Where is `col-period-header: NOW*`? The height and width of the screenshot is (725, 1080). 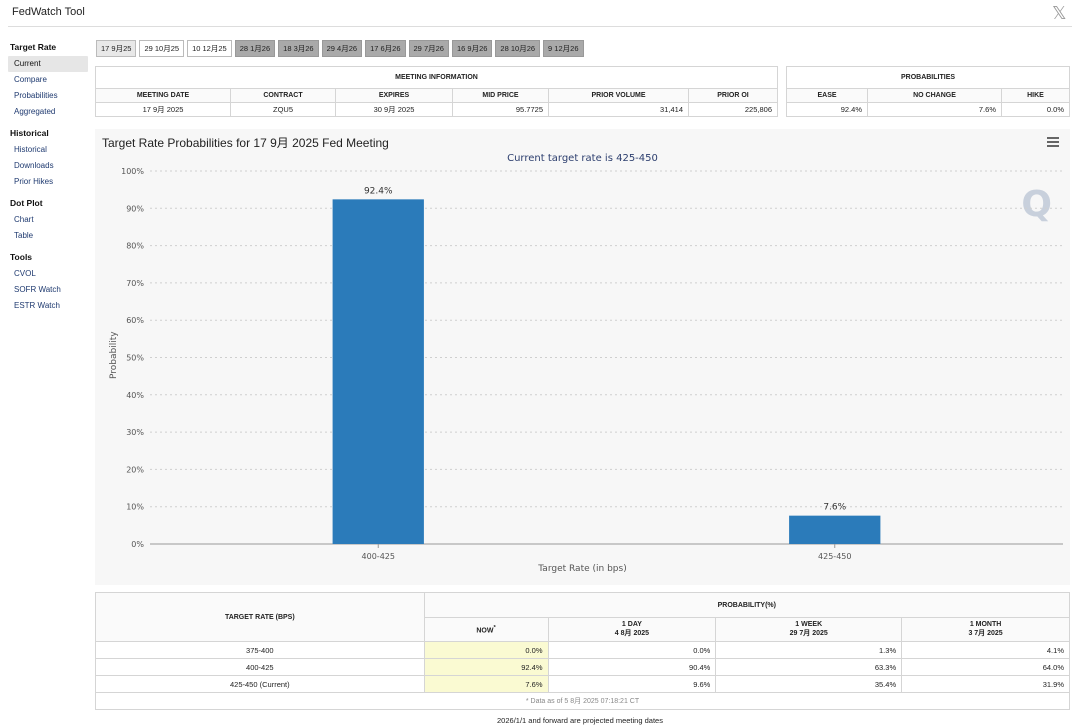 col-period-header: NOW* is located at coordinates (486, 629).